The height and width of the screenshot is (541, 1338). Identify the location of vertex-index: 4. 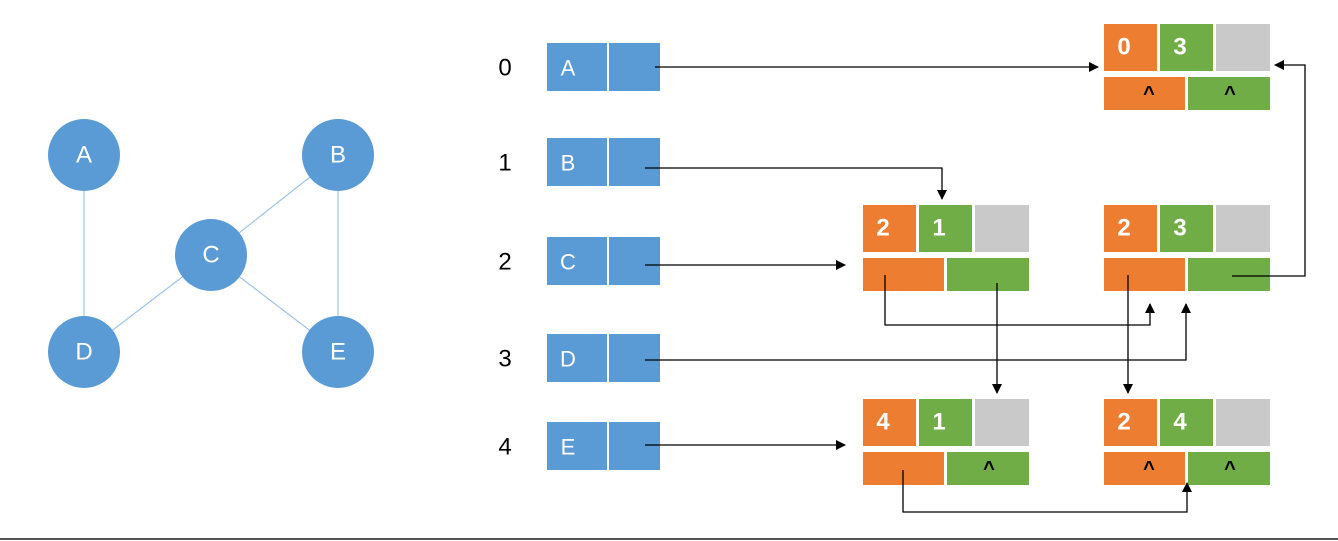
(504, 447).